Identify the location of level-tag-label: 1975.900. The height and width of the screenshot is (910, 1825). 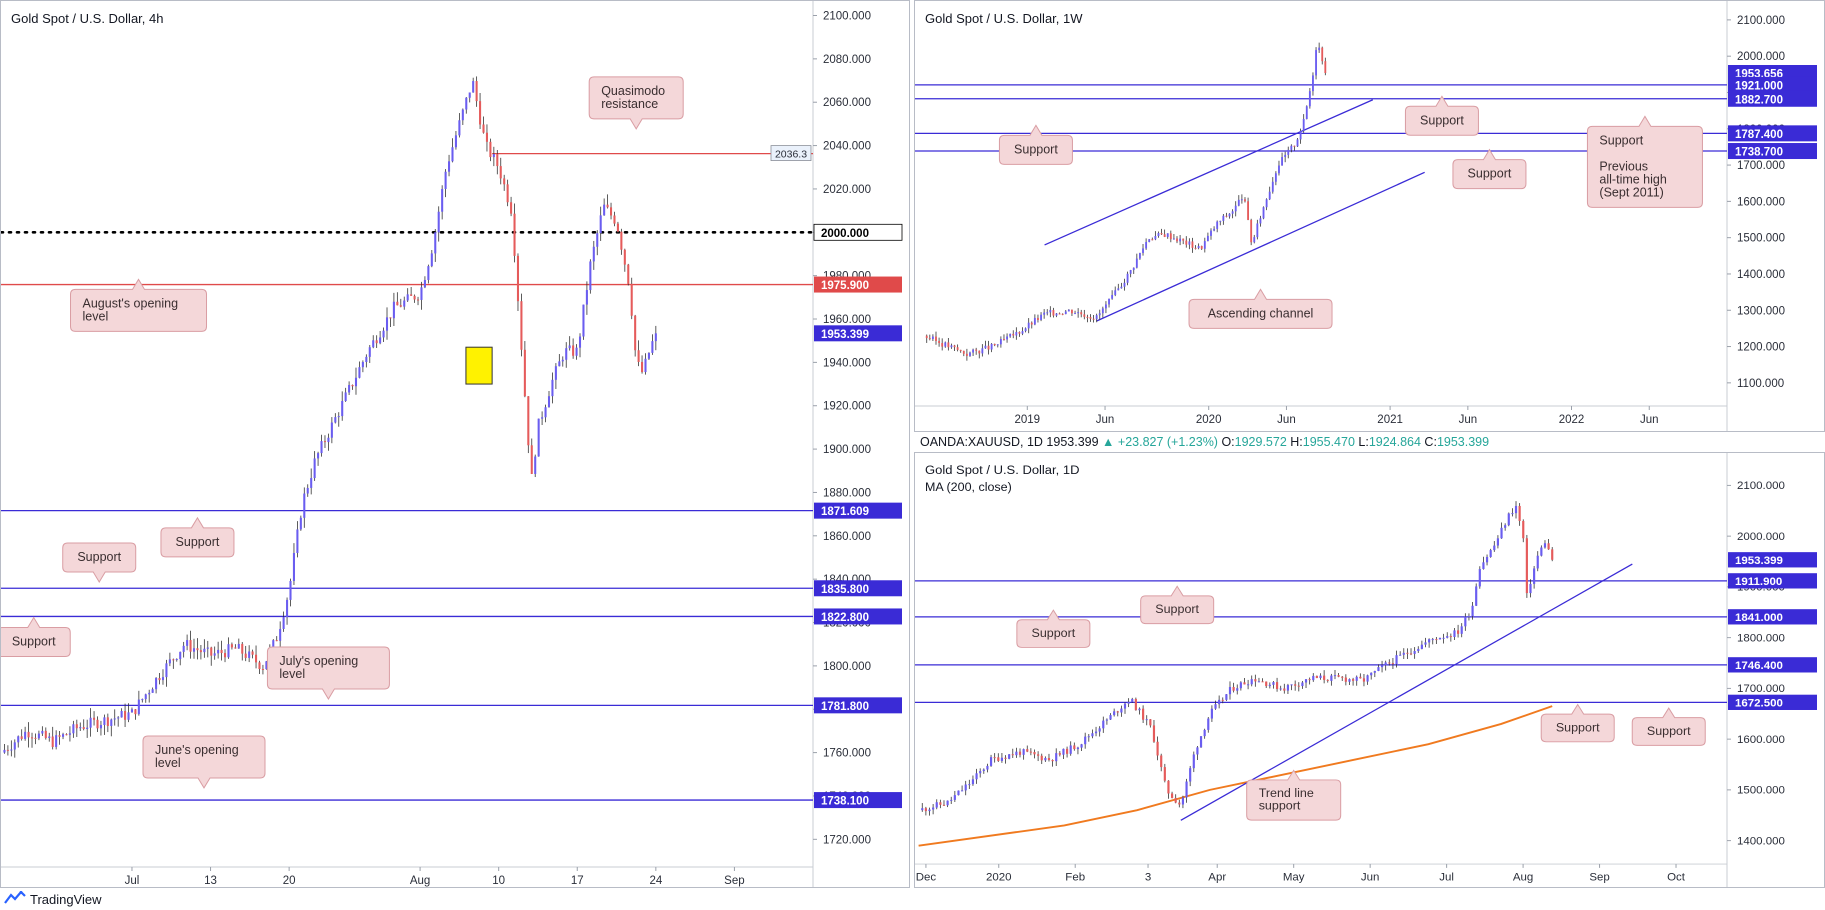
(845, 286).